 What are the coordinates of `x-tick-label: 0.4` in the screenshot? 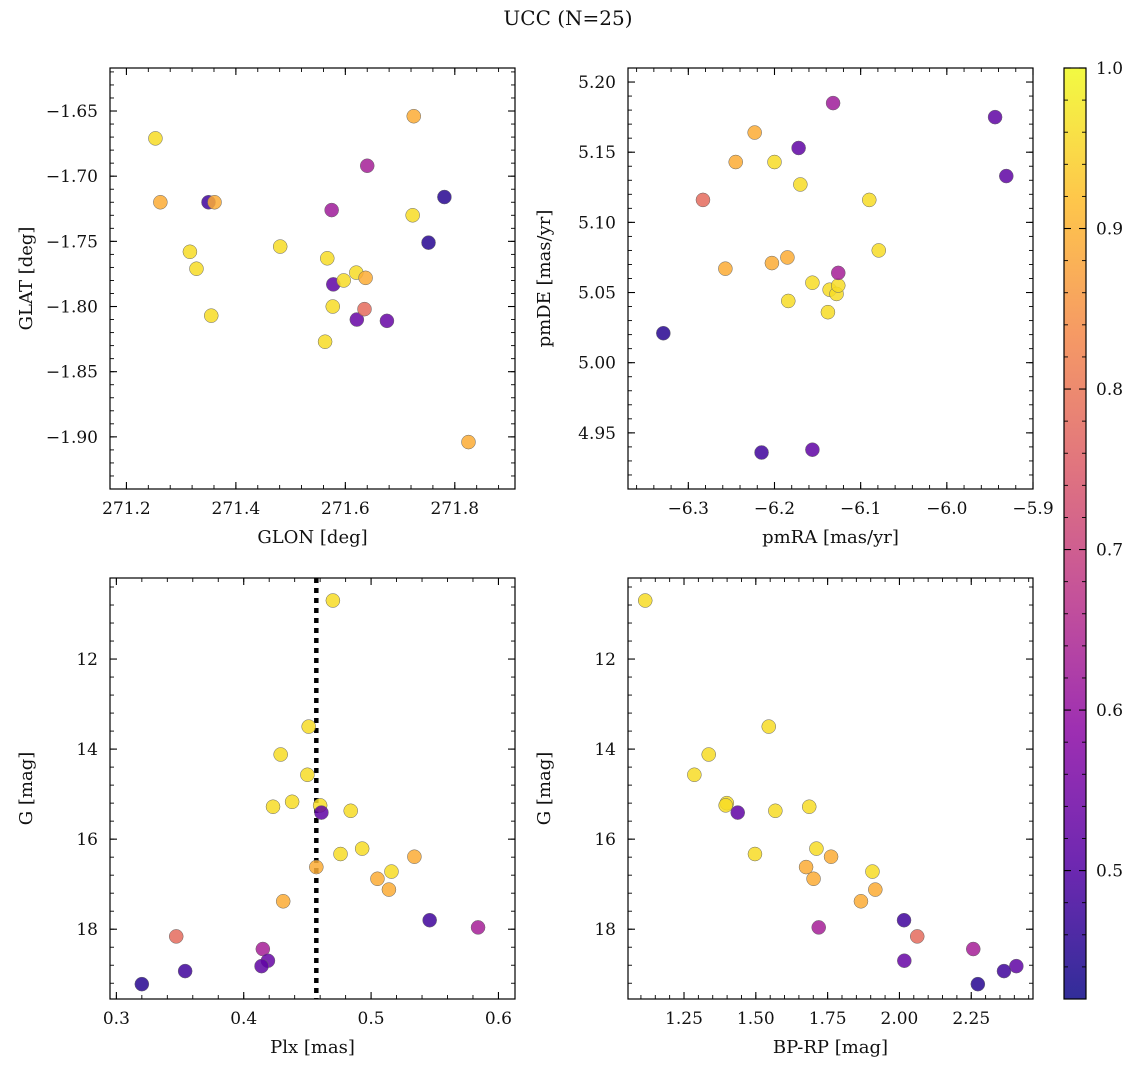 It's located at (243, 1019).